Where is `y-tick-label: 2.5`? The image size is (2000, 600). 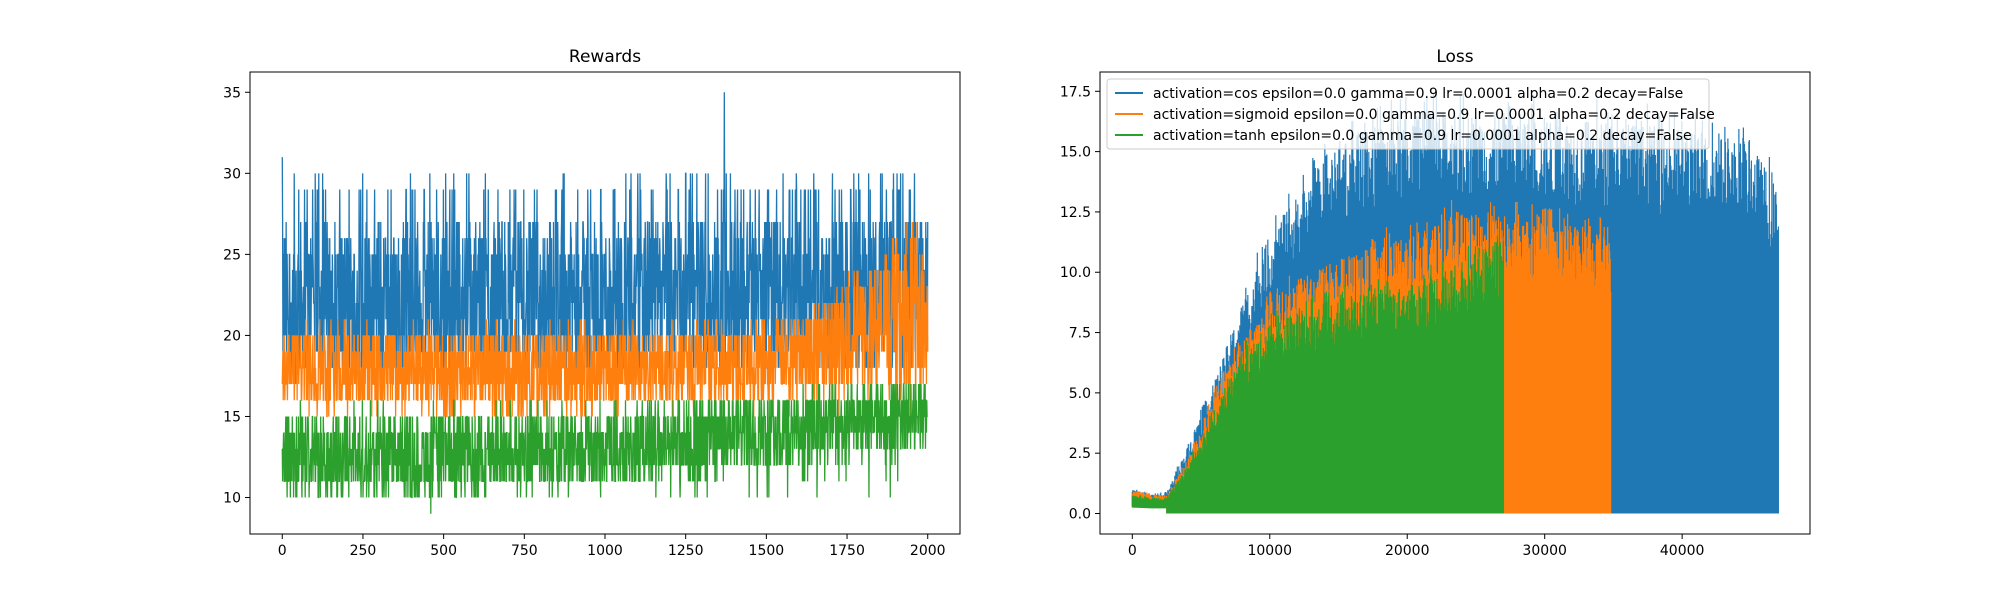
y-tick-label: 2.5 is located at coordinates (1080, 454).